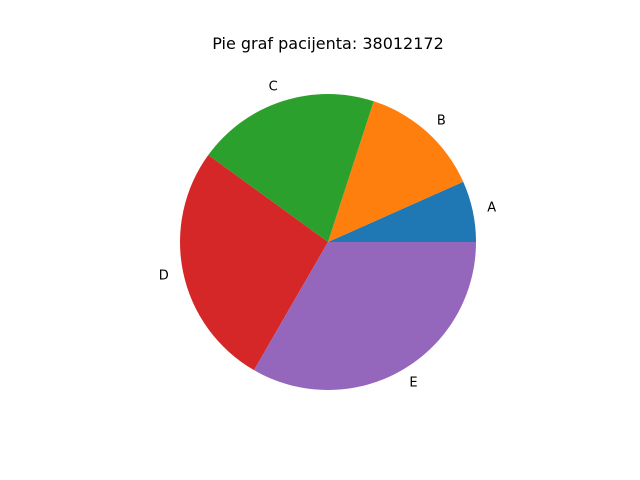 This screenshot has width=640, height=480. I want to click on pie-slice-b, so click(396, 172).